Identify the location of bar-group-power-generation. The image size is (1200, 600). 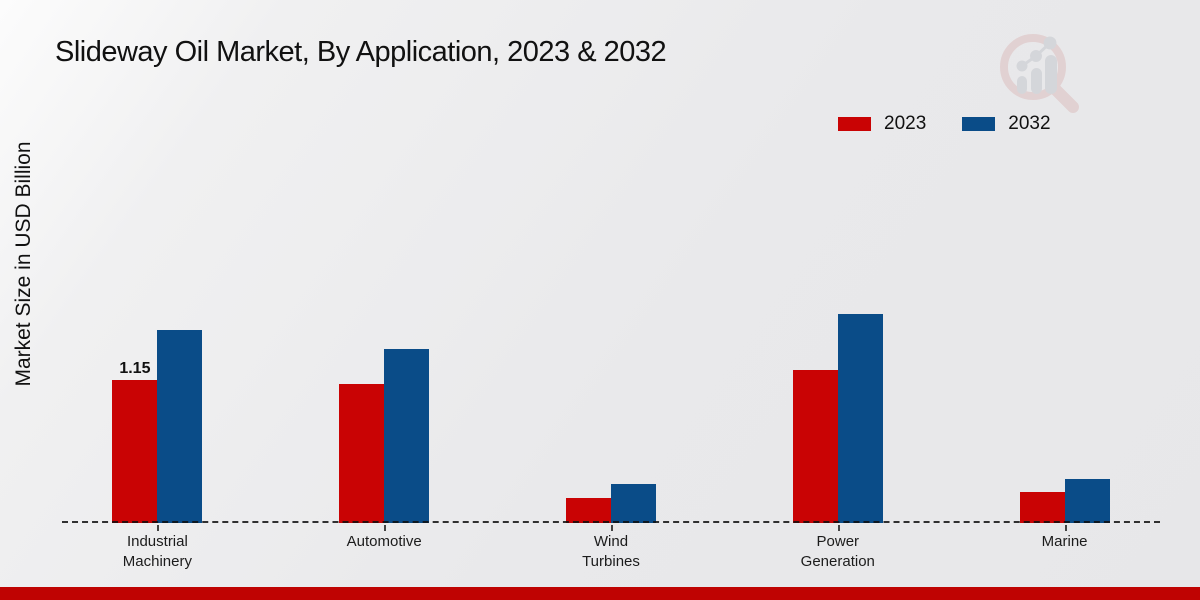
(837, 417).